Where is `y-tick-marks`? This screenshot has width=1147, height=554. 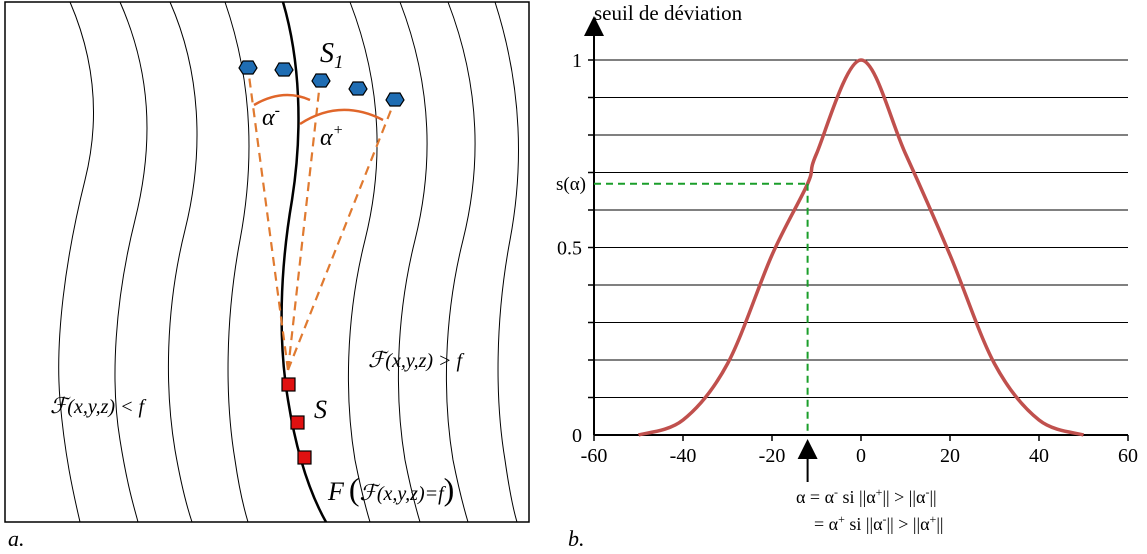 y-tick-marks is located at coordinates (591, 229).